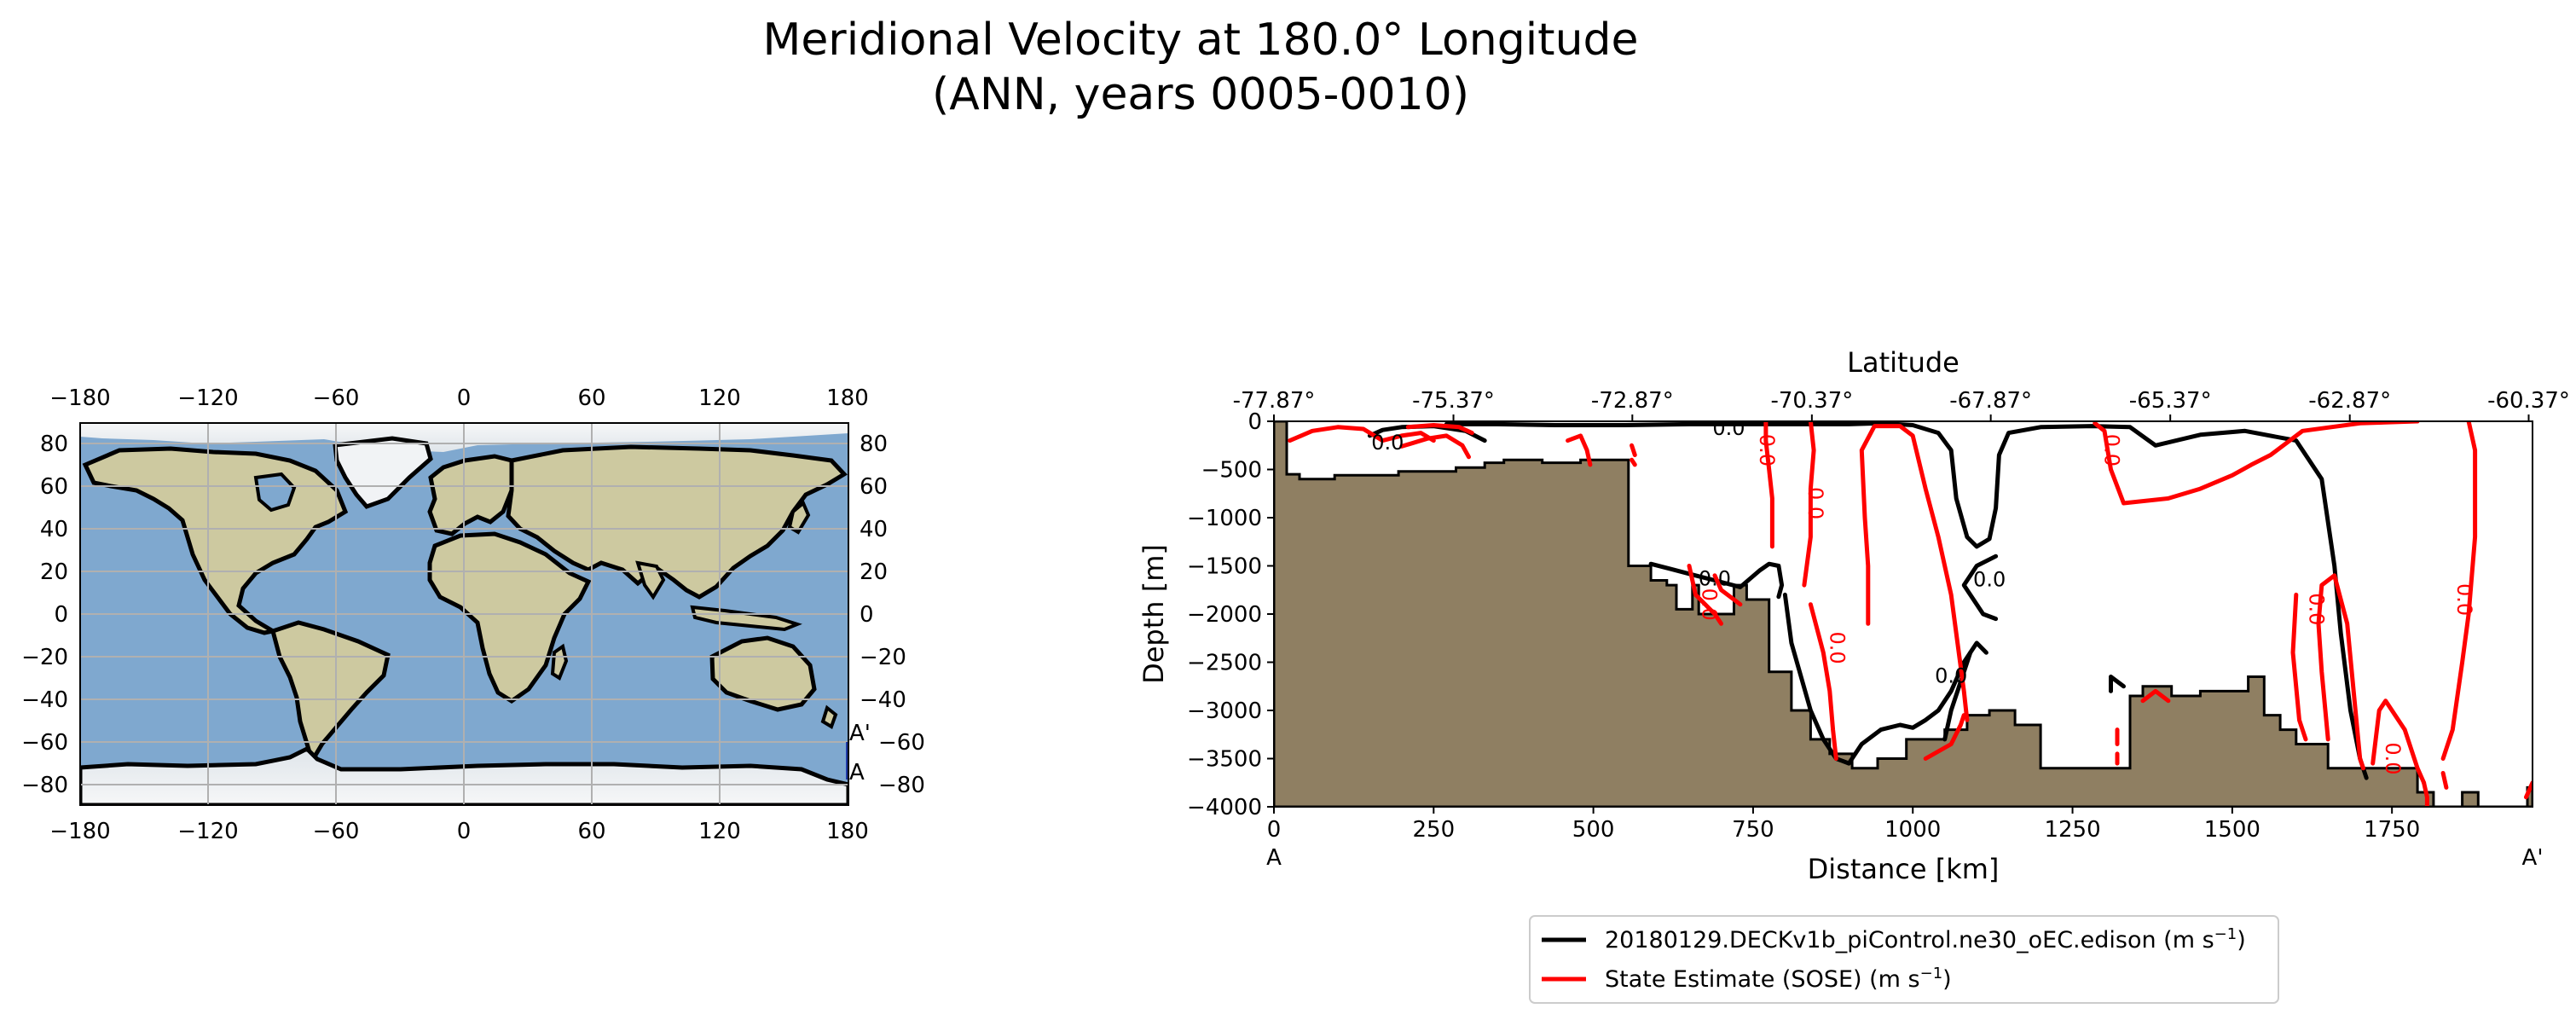 This screenshot has width=2576, height=1020. What do you see at coordinates (874, 487) in the screenshot?
I see `map-right-tick: 60` at bounding box center [874, 487].